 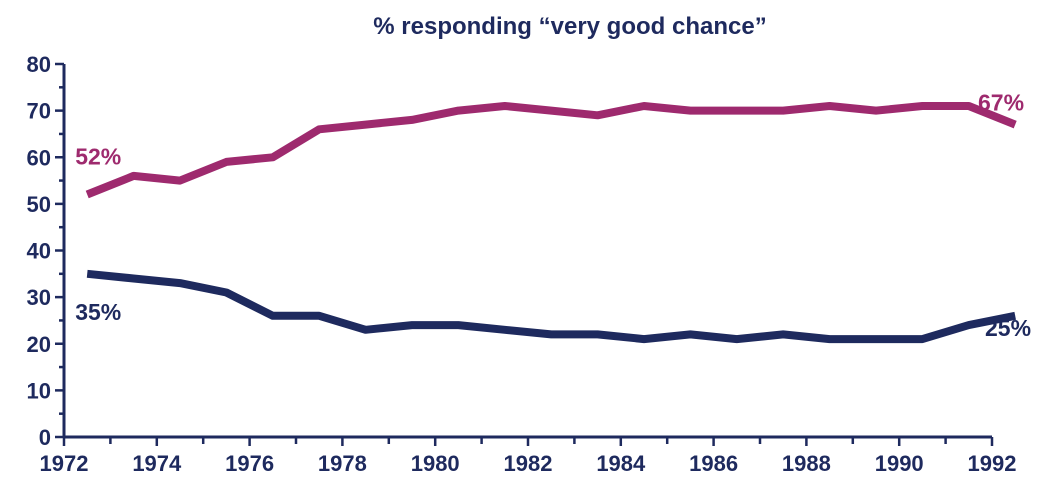 What do you see at coordinates (249, 463) in the screenshot?
I see `x-tick-label: 1976` at bounding box center [249, 463].